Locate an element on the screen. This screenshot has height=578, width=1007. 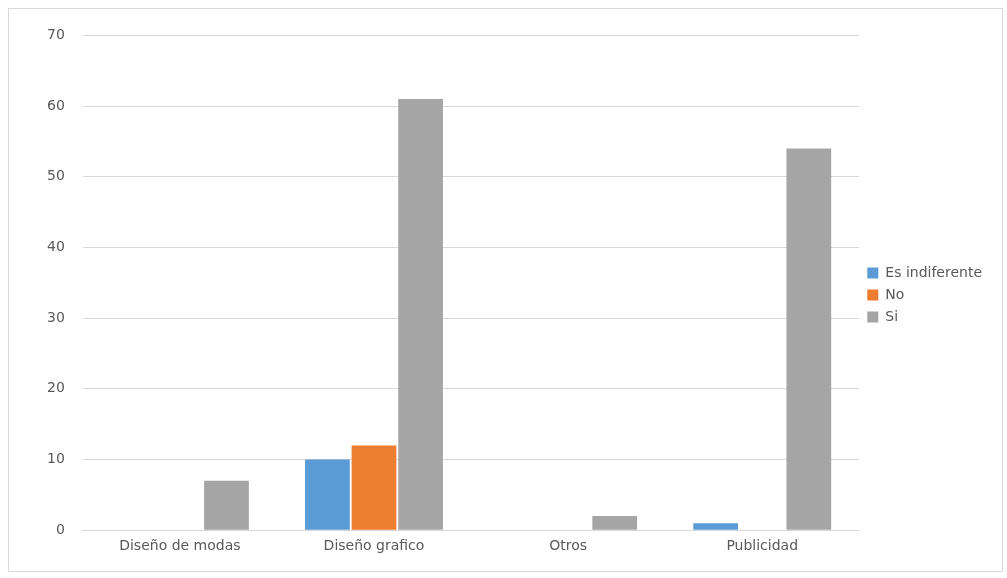
x-tick-label: Diseño grafico is located at coordinates (374, 545).